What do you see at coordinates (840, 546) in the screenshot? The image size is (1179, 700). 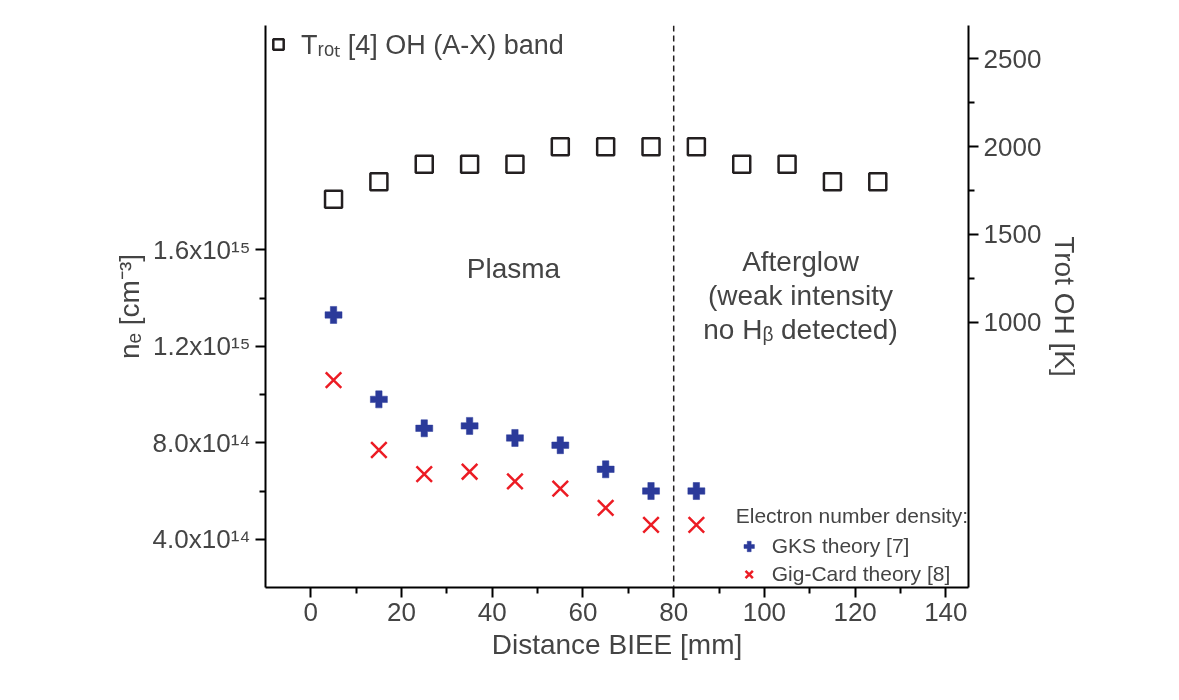 I see `legend-label: GKS theory [7]` at bounding box center [840, 546].